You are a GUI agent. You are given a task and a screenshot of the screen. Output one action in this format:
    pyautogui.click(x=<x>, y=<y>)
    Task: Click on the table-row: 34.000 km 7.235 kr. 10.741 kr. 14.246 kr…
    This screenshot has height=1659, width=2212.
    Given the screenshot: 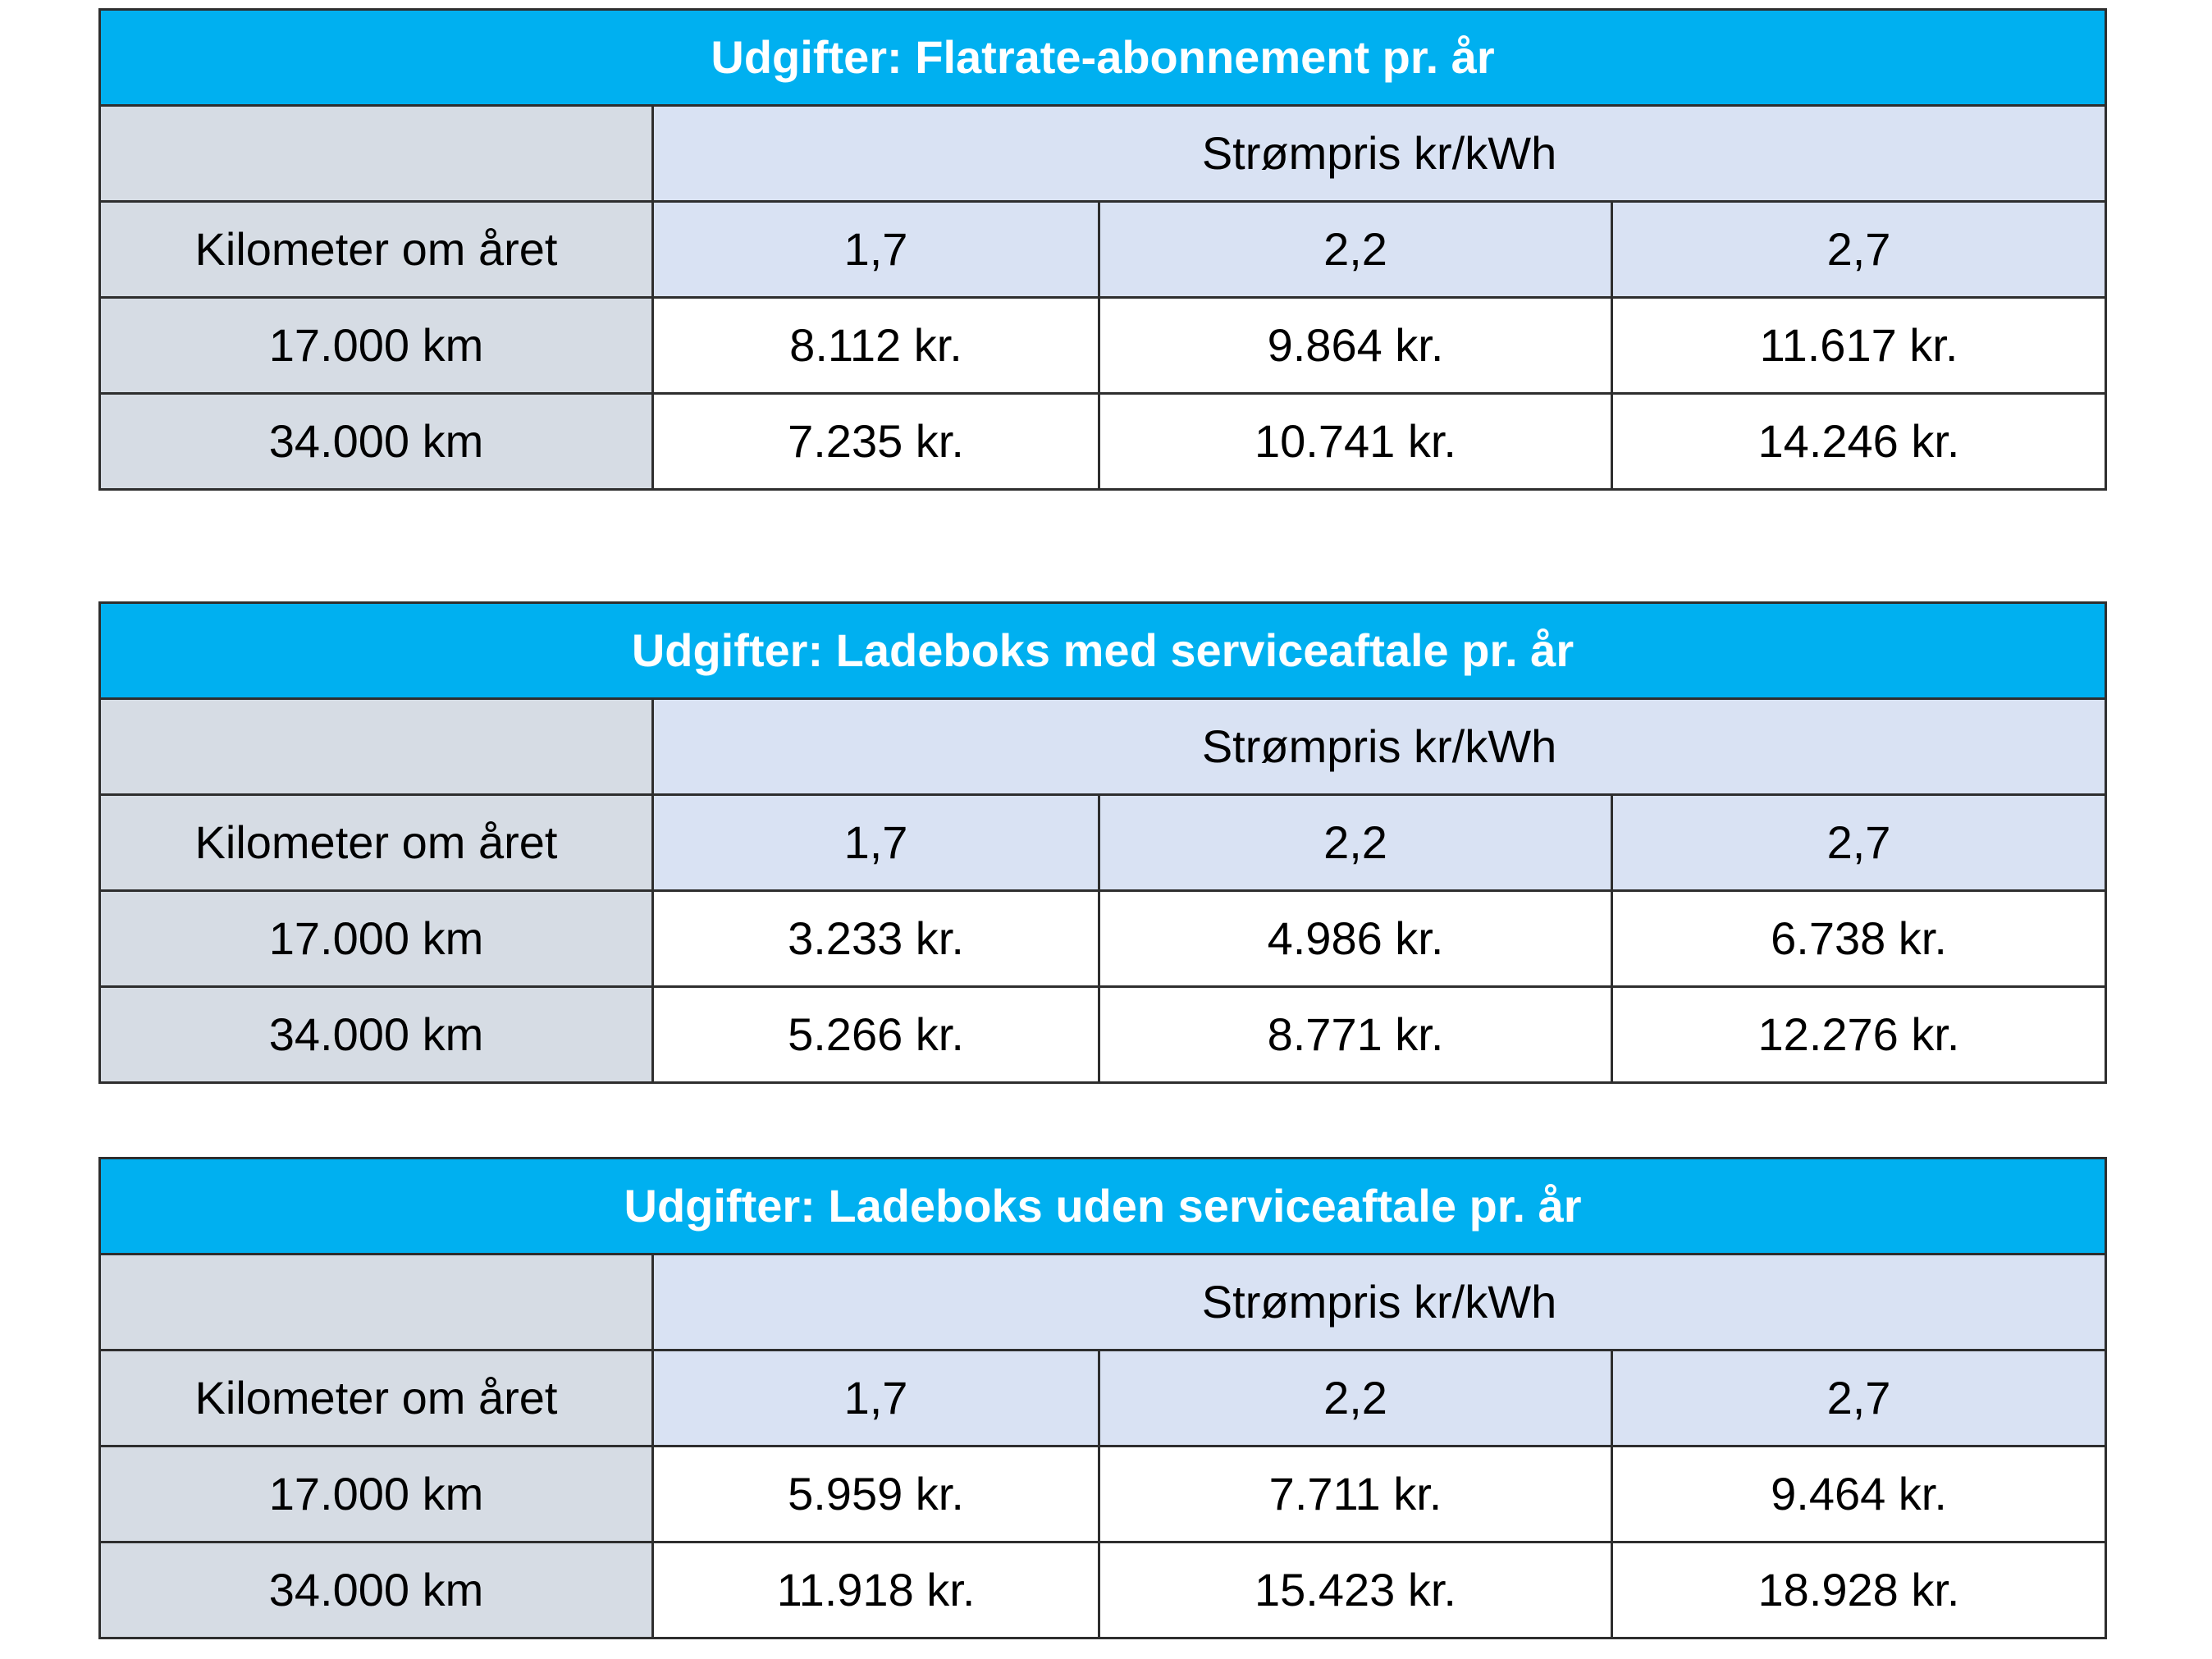 What is the action you would take?
    pyautogui.click(x=1103, y=441)
    